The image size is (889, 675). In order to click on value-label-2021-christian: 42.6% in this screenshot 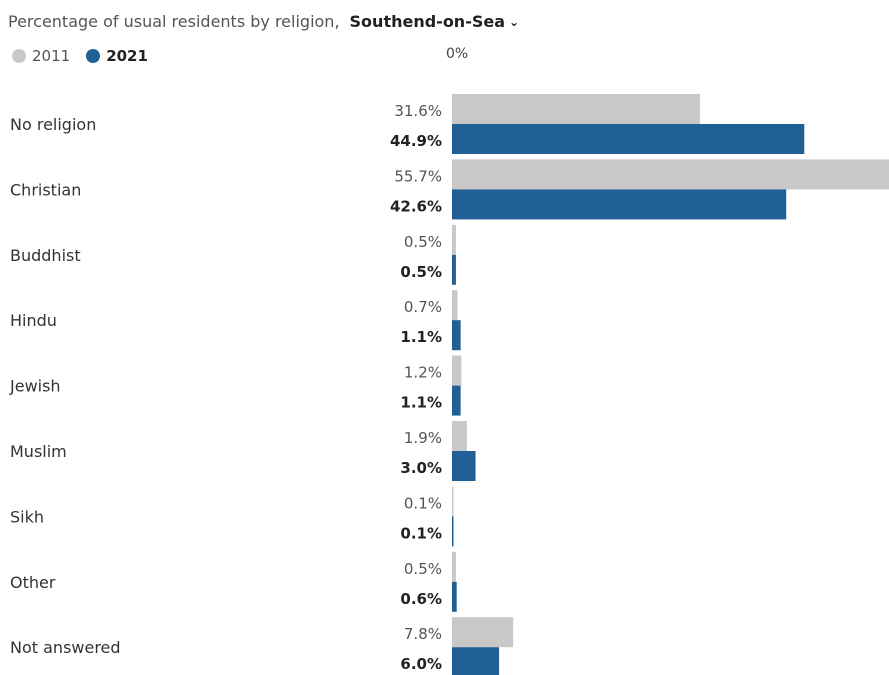, I will do `click(416, 206)`.